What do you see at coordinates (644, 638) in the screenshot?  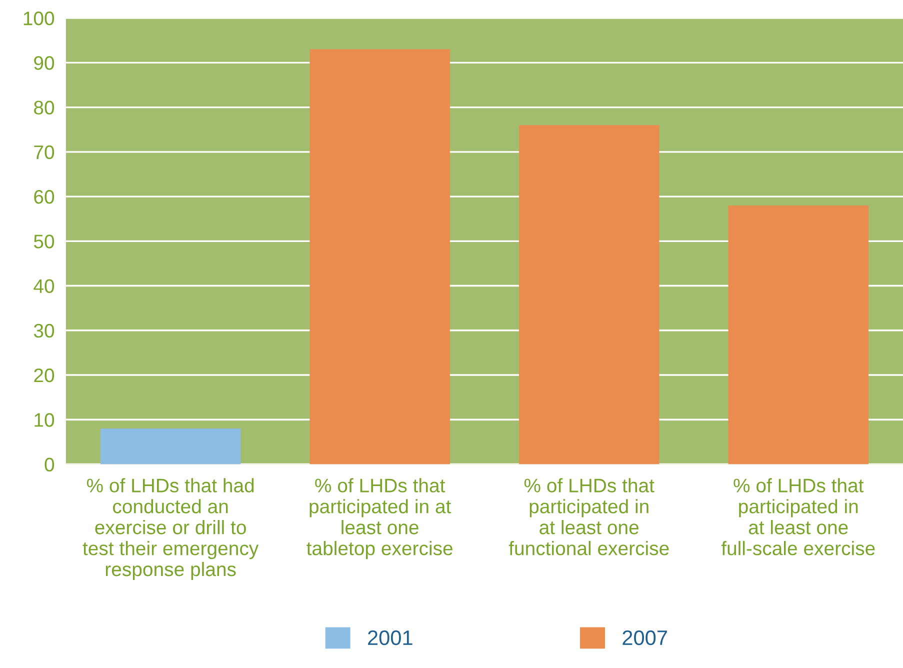 I see `legend-label: 2007` at bounding box center [644, 638].